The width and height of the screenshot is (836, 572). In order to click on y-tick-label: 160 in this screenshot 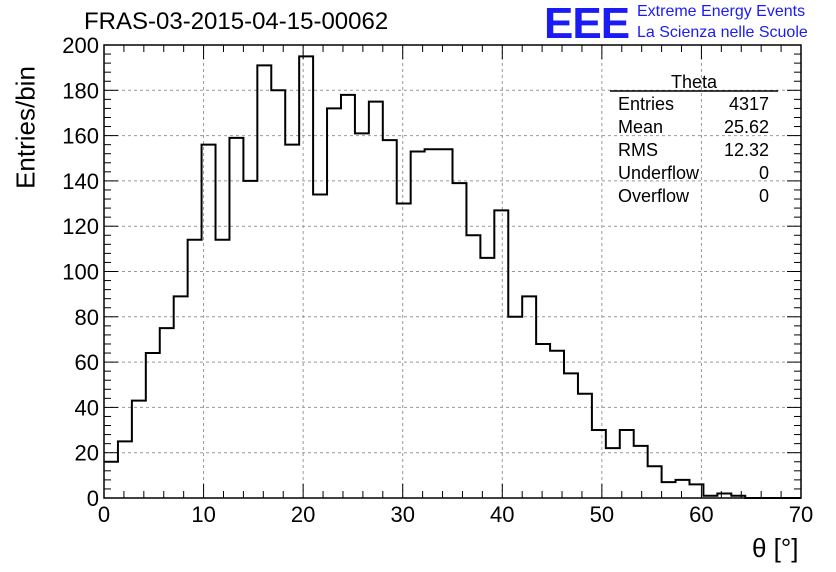, I will do `click(80, 136)`.